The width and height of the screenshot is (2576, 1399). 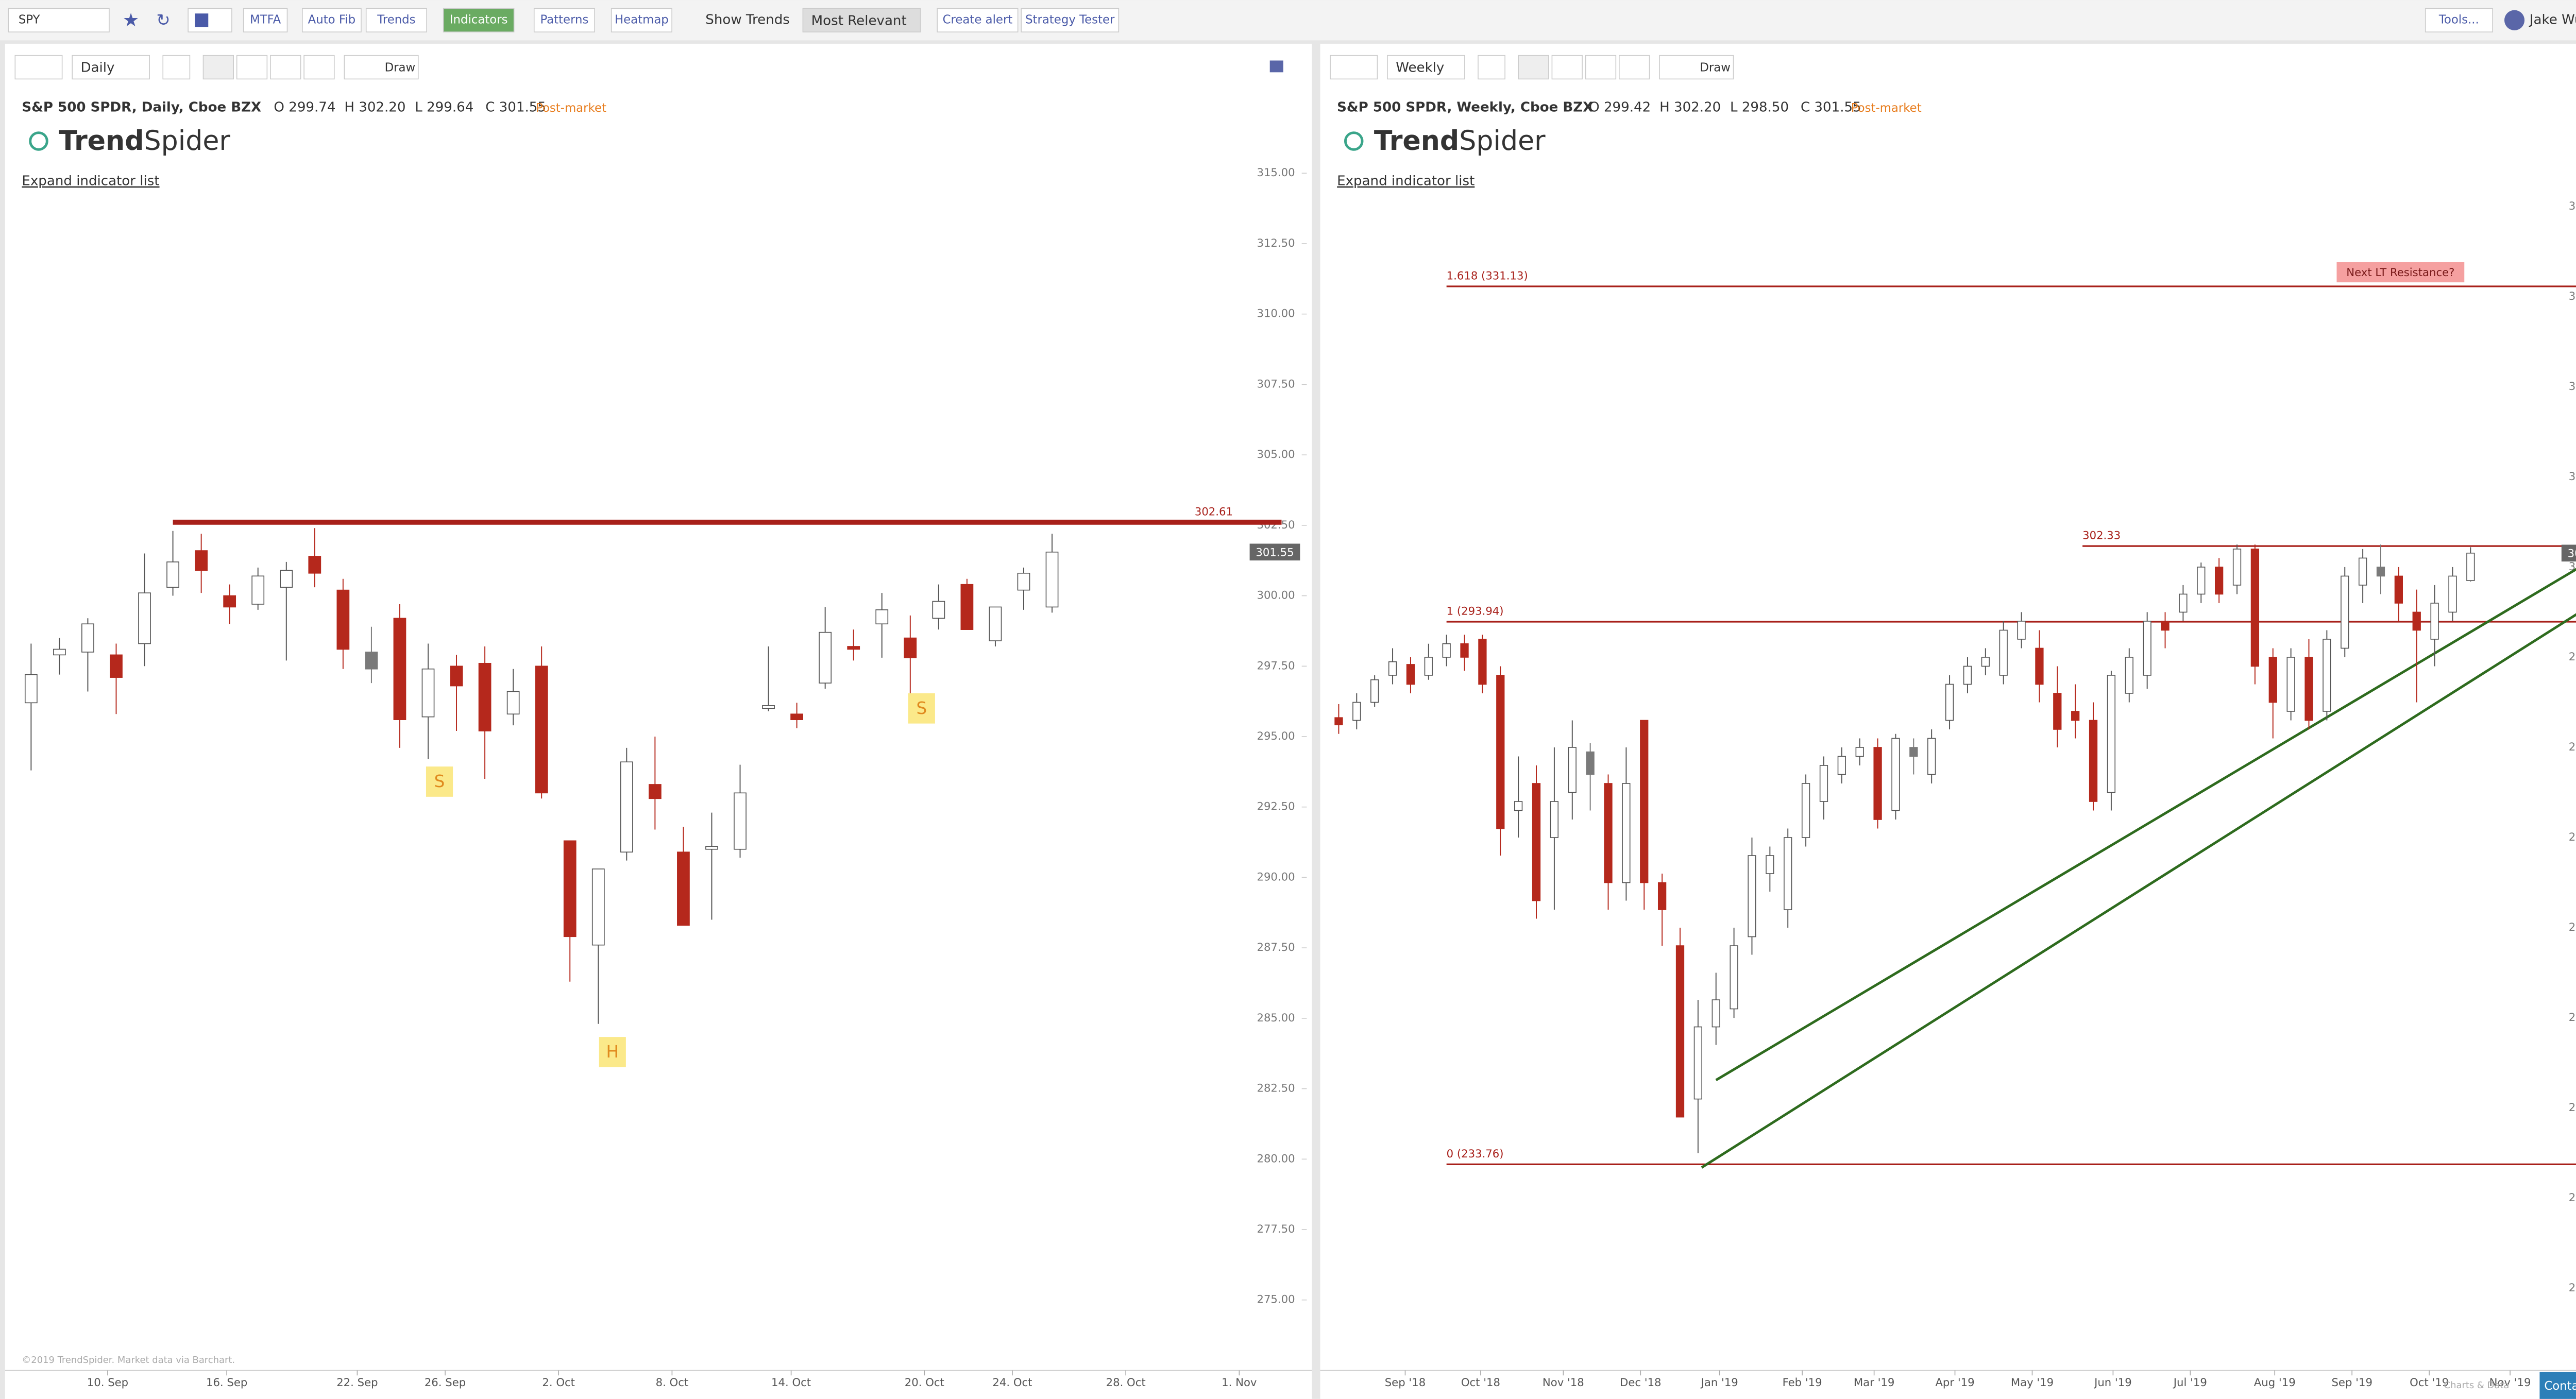 I want to click on x-tick-label: 2. Oct, so click(x=558, y=1382).